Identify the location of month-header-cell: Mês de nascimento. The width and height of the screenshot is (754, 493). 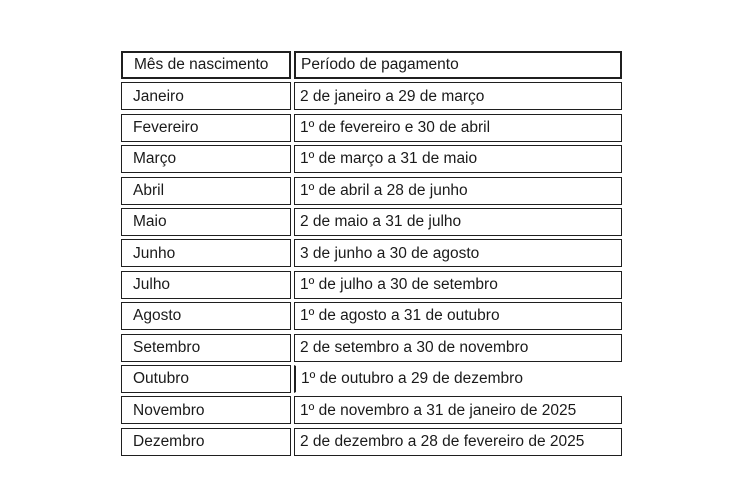
(206, 65).